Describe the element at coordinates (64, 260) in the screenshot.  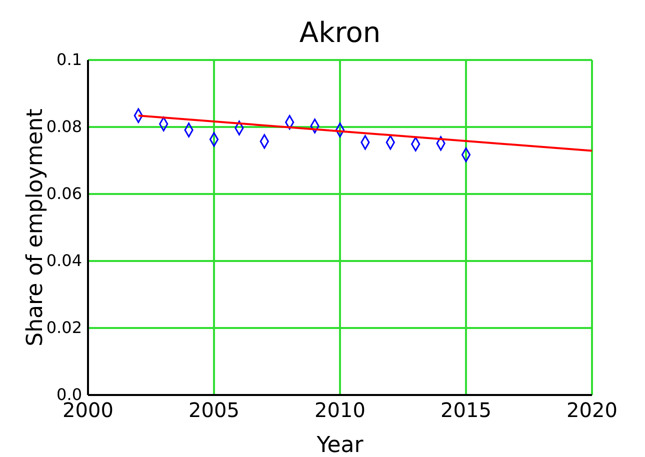
I see `y-tick-label: 0.04` at that location.